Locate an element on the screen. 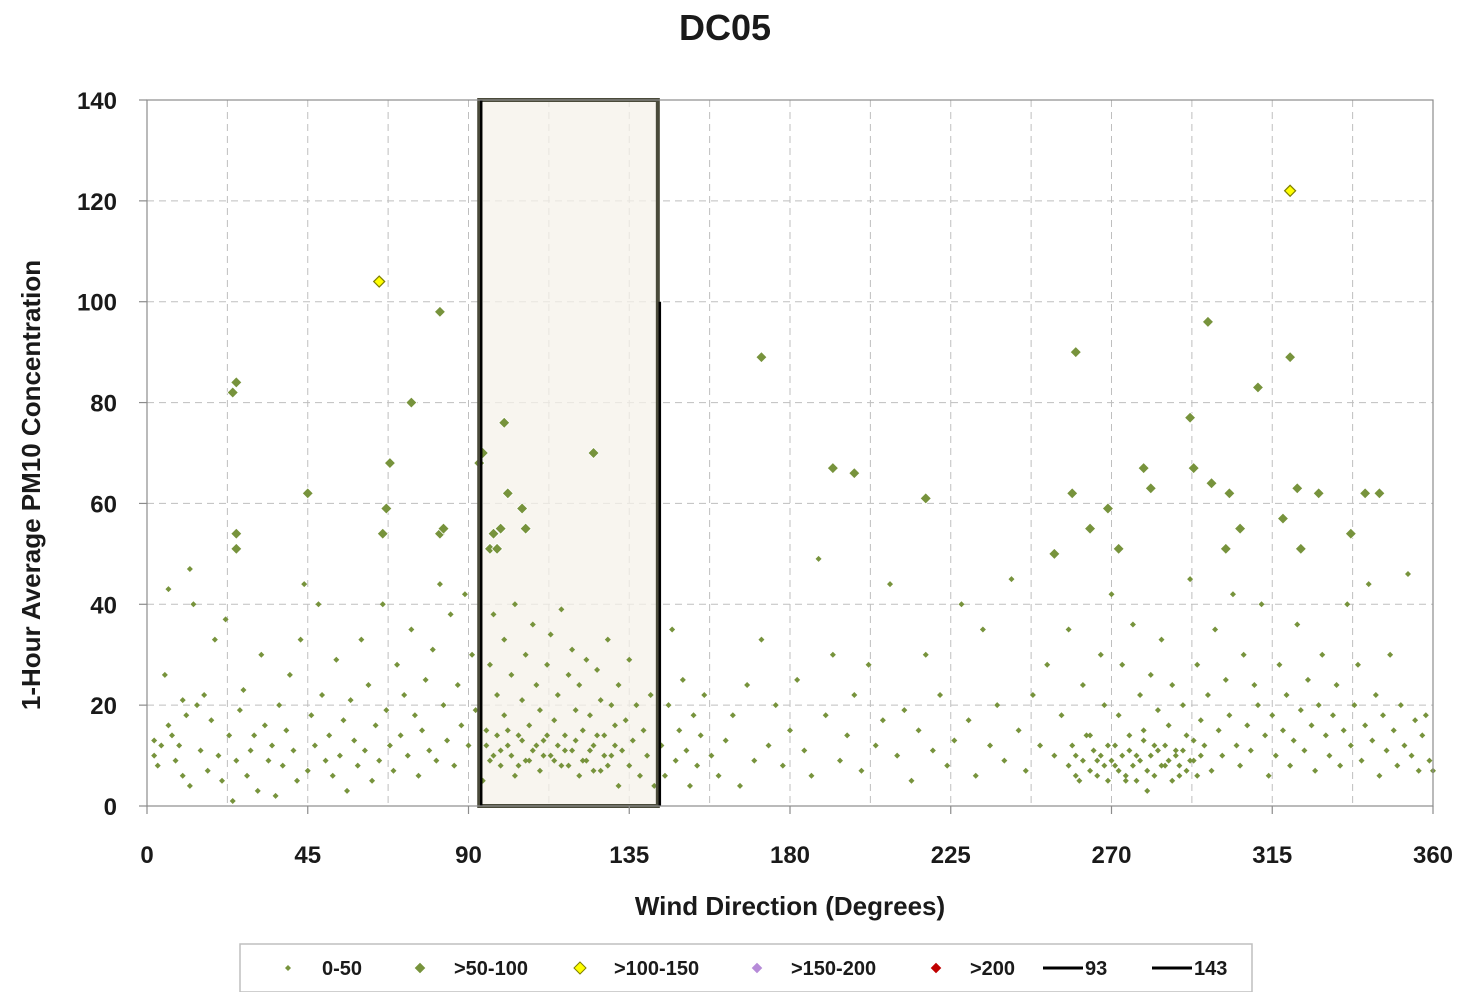  highlight-region-fill is located at coordinates (568, 453).